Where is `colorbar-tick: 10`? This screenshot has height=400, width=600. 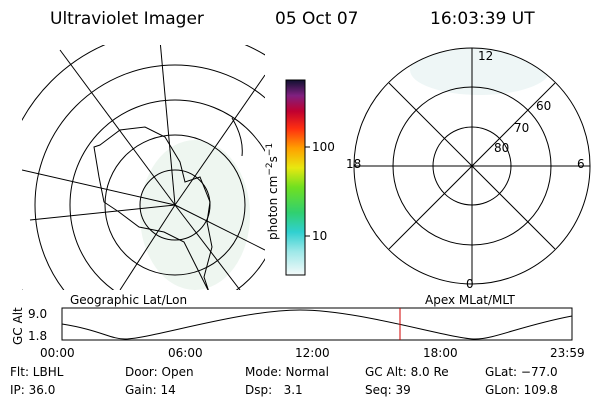
colorbar-tick: 10 is located at coordinates (319, 236).